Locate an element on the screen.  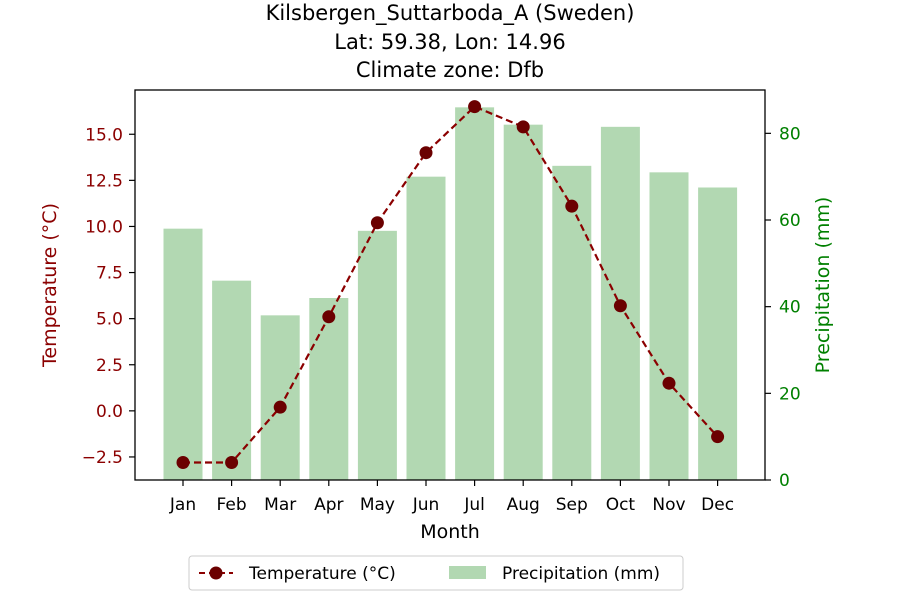
precipitation-bar-jul is located at coordinates (475, 293).